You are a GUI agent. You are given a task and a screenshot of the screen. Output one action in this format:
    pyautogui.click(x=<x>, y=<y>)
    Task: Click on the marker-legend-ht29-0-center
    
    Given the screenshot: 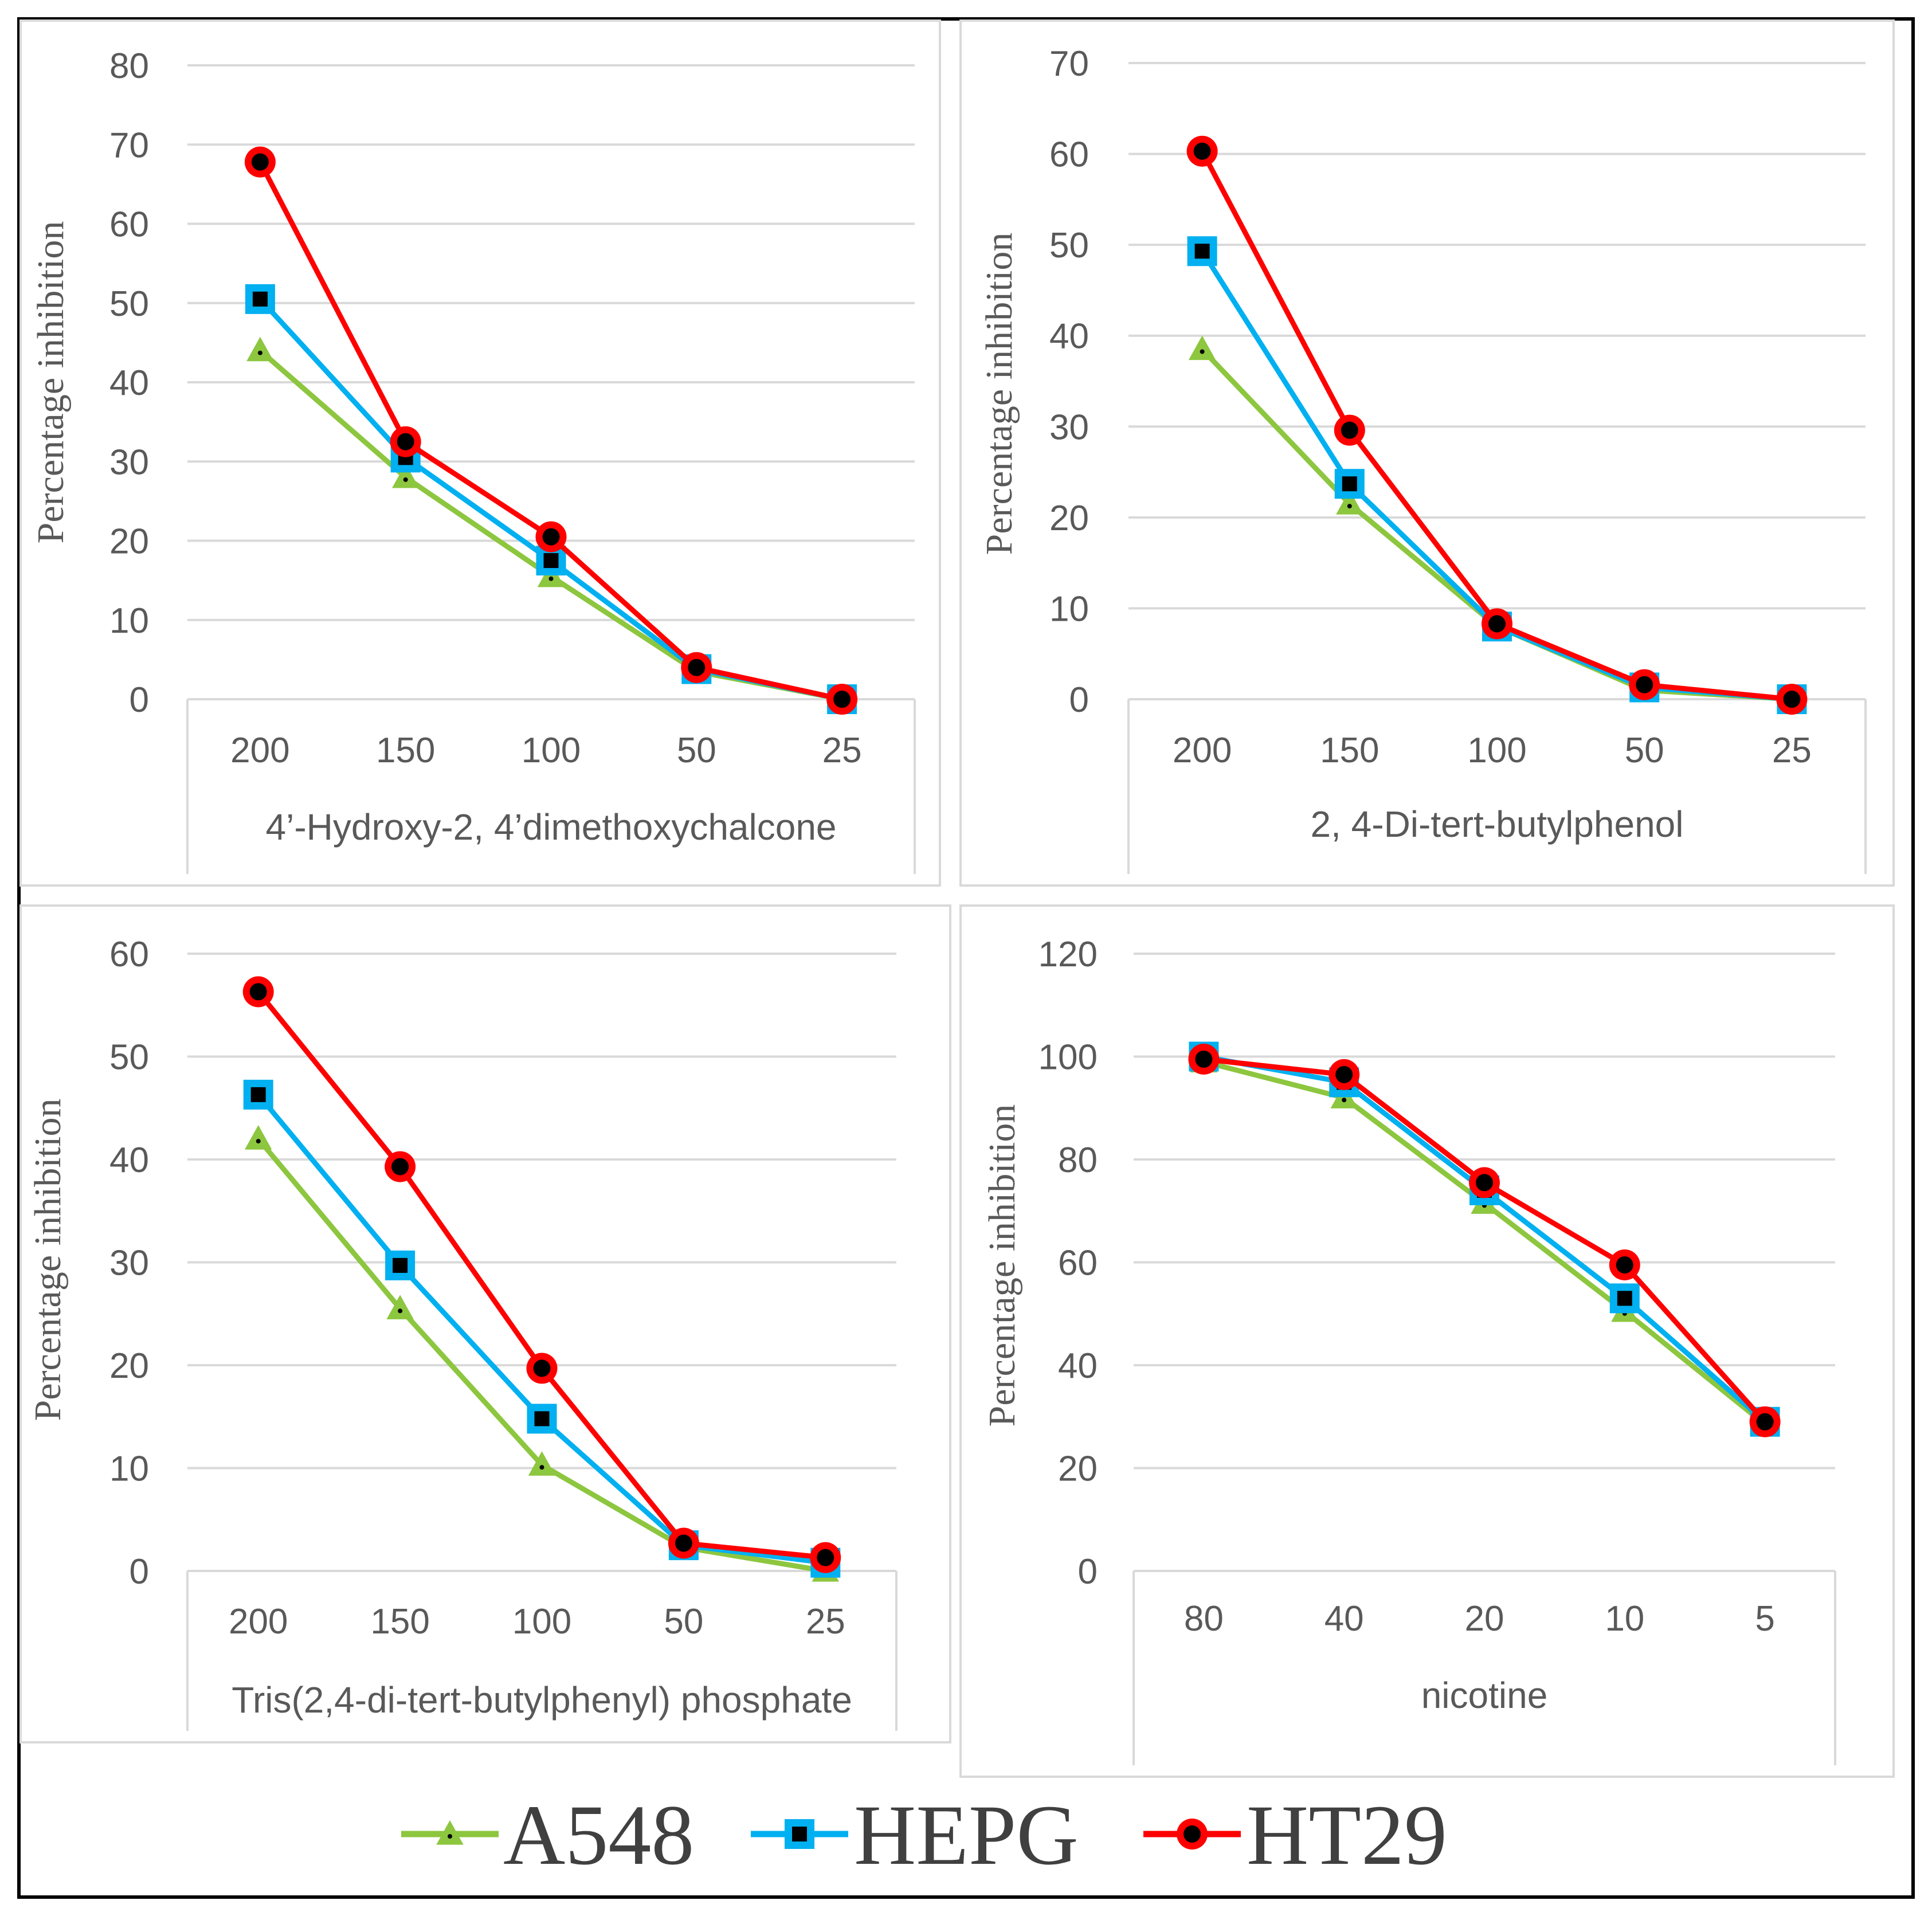 What is the action you would take?
    pyautogui.click(x=1192, y=1834)
    